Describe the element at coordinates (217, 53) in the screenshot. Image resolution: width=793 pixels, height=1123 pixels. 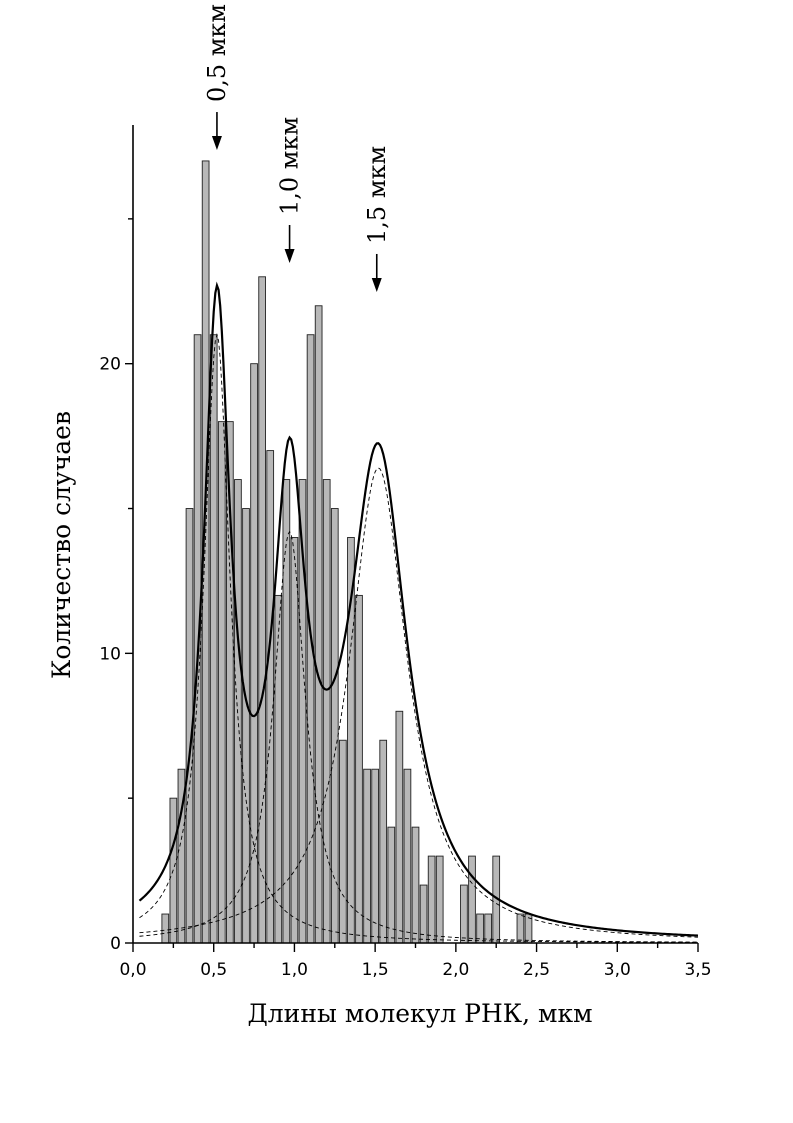
I see `annotation-label: 0,5 мкм` at that location.